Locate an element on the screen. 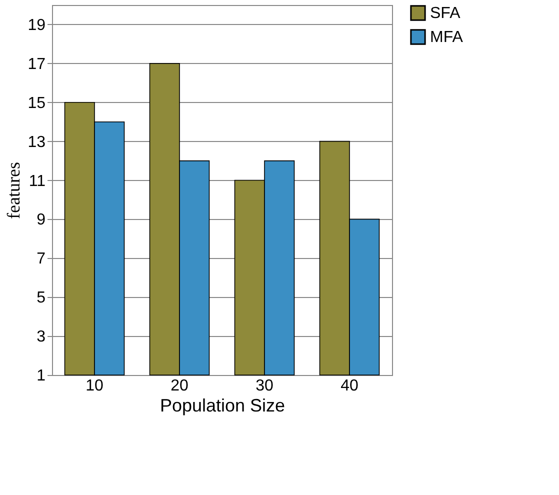  x-tick-label: 20 is located at coordinates (179, 386).